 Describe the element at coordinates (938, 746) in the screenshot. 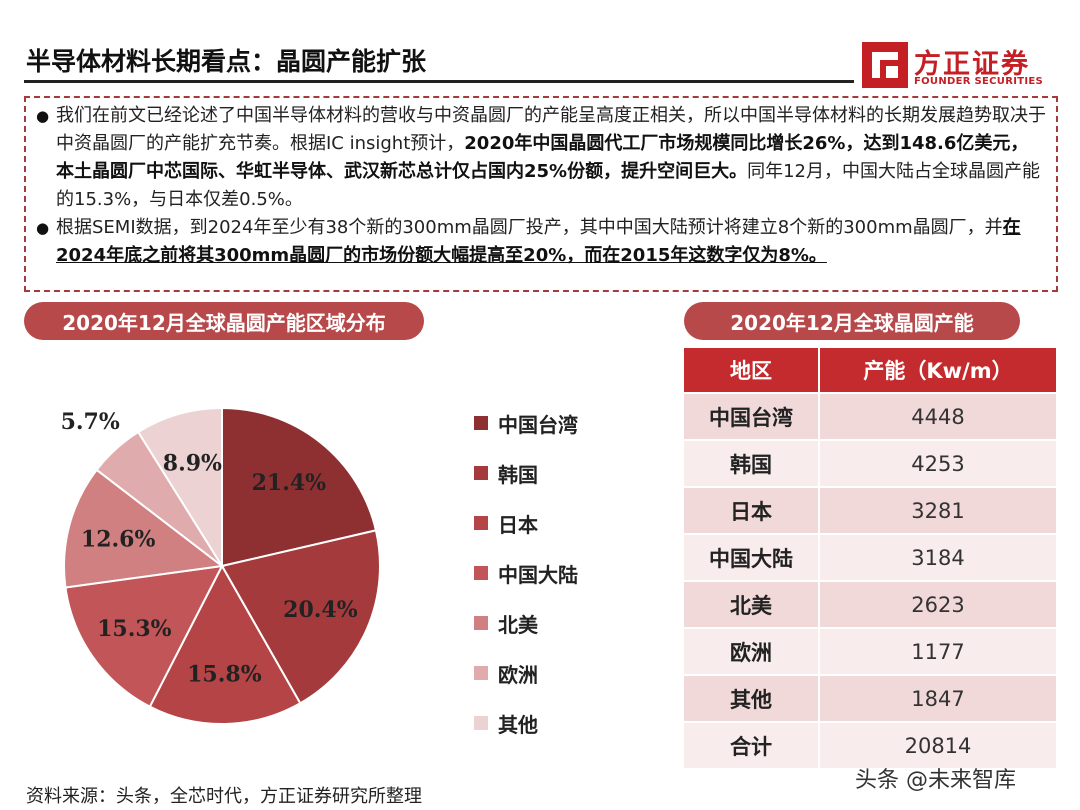

I see `table-cell-capacity: 20814` at that location.